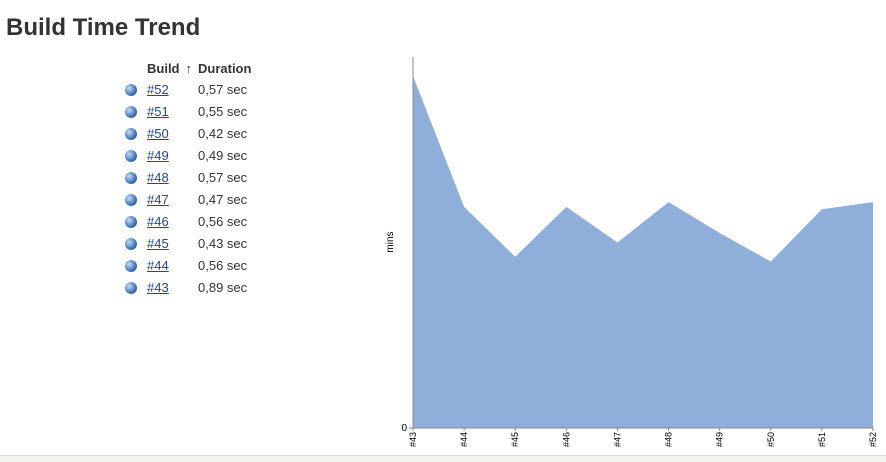  Describe the element at coordinates (720, 439) in the screenshot. I see `x-tick-label: #49` at that location.